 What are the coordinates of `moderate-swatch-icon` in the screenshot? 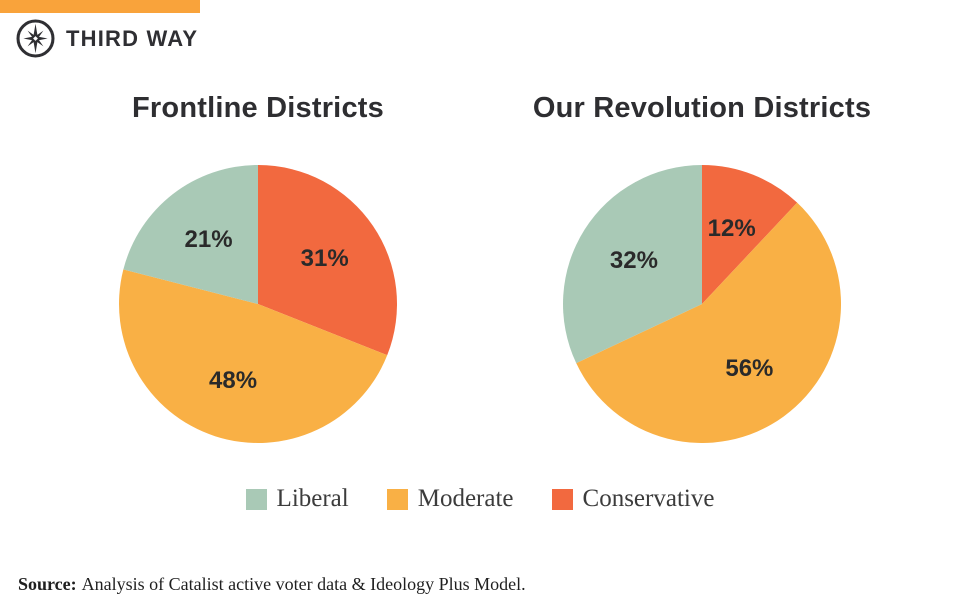 It's located at (397, 499).